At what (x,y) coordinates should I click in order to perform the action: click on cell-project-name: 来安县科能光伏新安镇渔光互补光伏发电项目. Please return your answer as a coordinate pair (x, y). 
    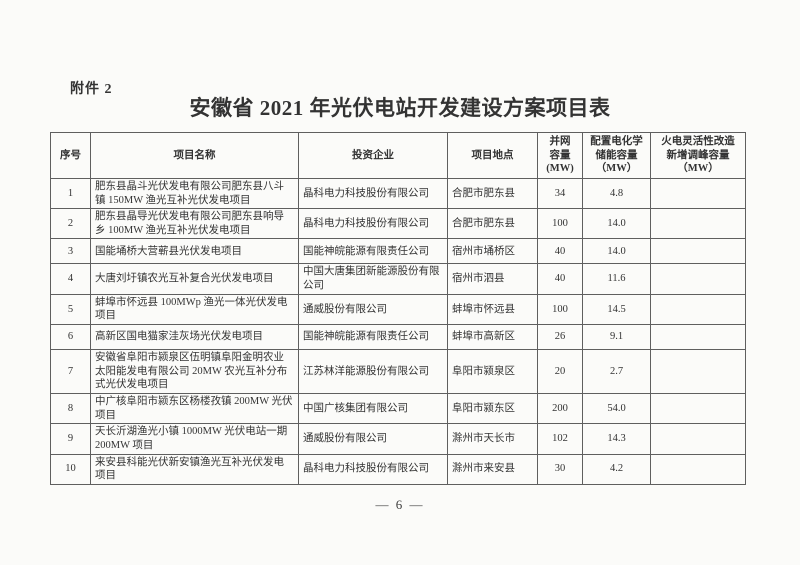
    Looking at the image, I should click on (194, 469).